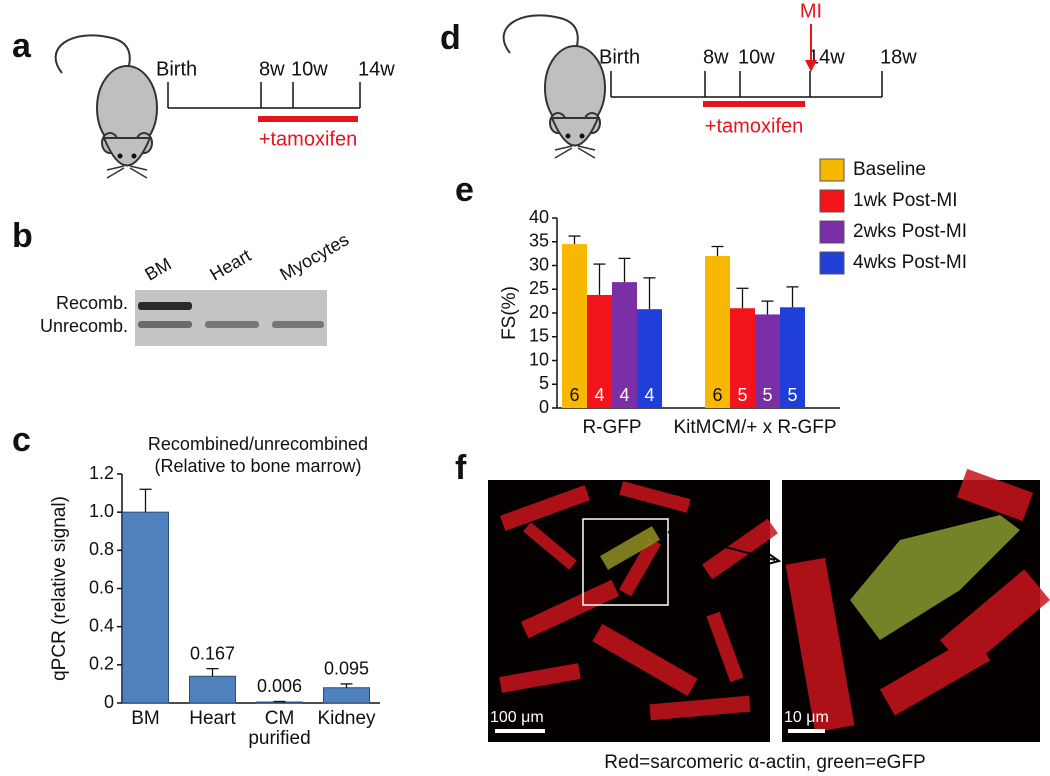 This screenshot has width=1050, height=776. Describe the element at coordinates (889, 169) in the screenshot. I see `legend-label: Baseline` at that location.